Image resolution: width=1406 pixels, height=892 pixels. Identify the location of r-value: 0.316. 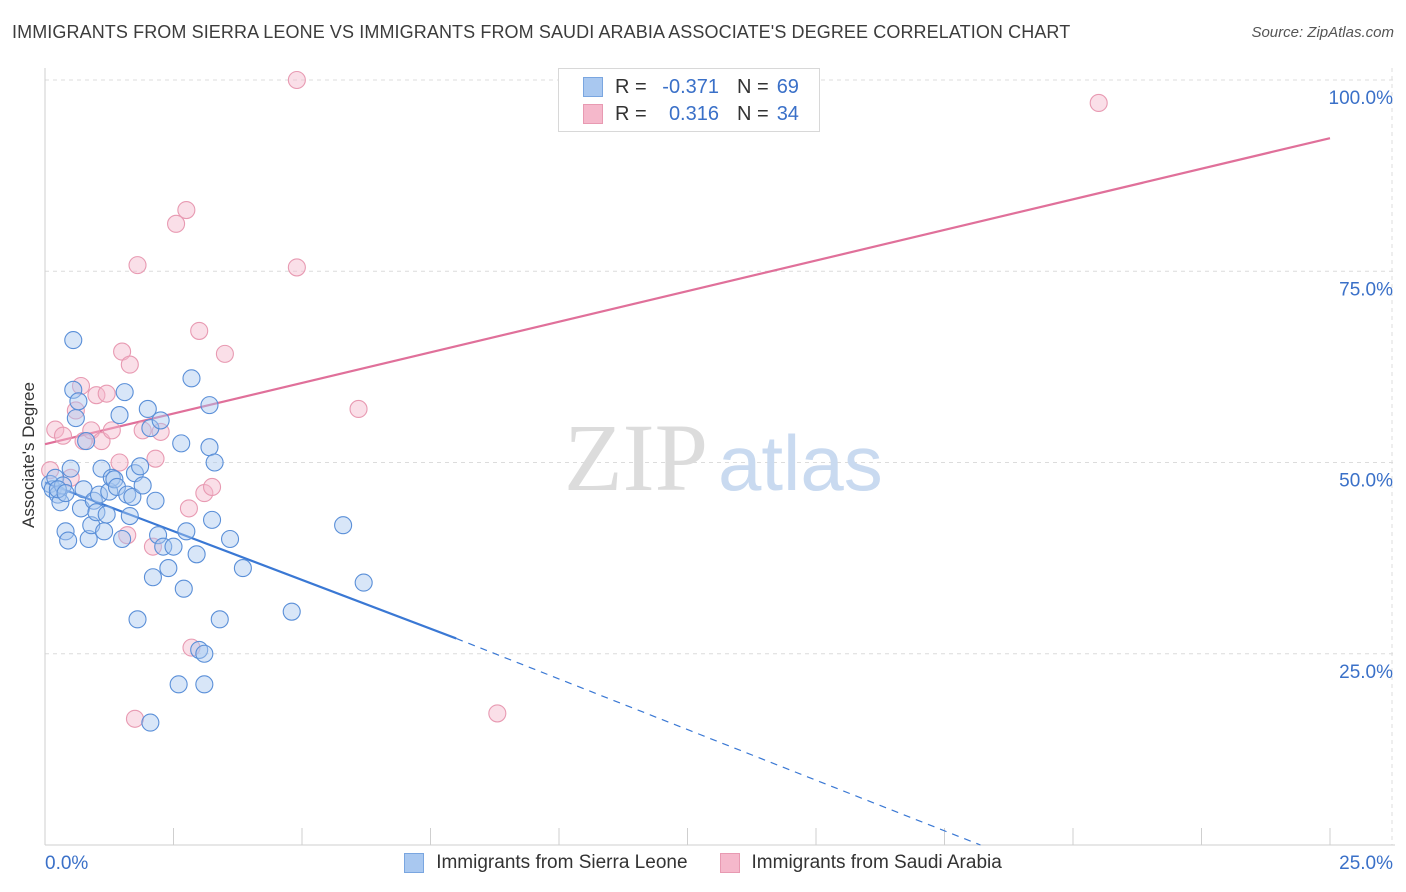
(693, 113).